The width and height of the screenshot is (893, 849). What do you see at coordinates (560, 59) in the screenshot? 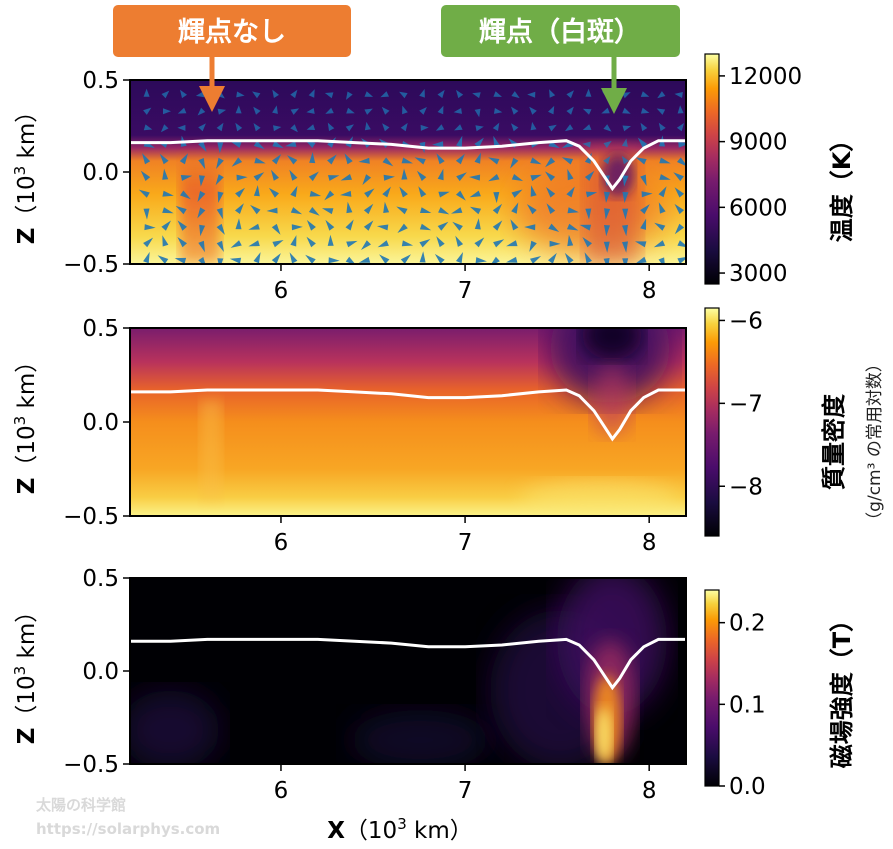
I see `callout-bright-point: 輝点（白斑）` at bounding box center [560, 59].